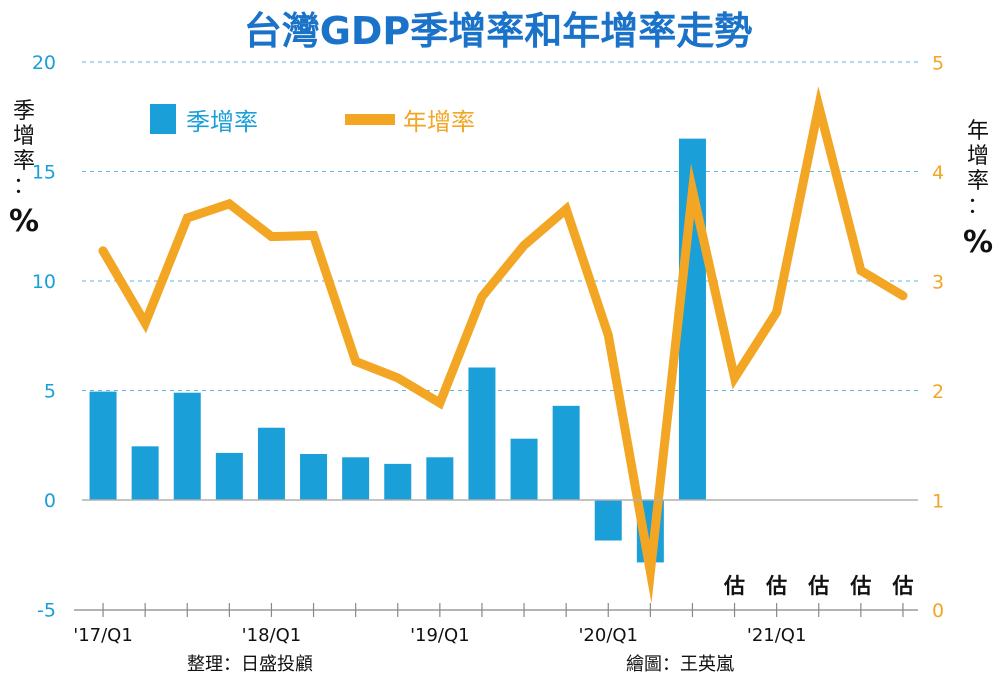  What do you see at coordinates (50, 392) in the screenshot?
I see `left-tick-label: 5` at bounding box center [50, 392].